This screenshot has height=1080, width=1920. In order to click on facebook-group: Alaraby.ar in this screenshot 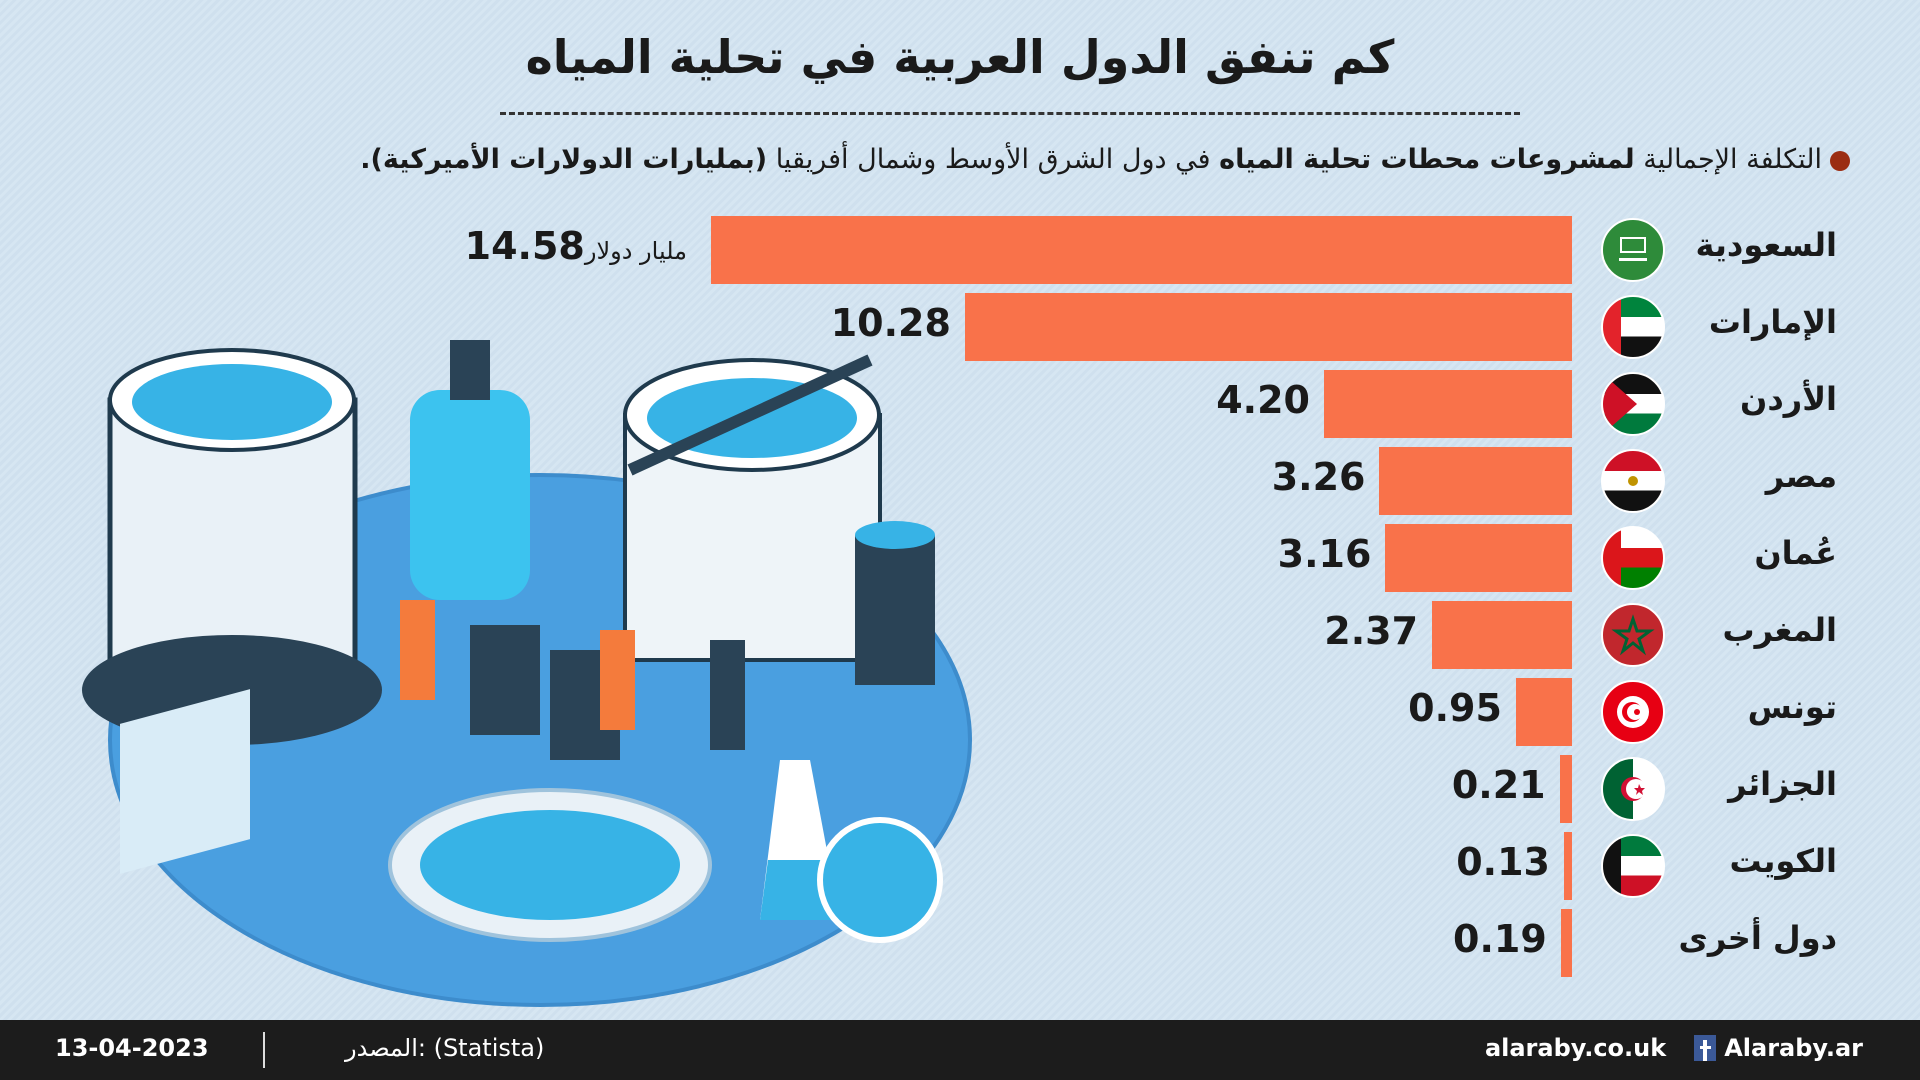, I will do `click(1778, 1048)`.